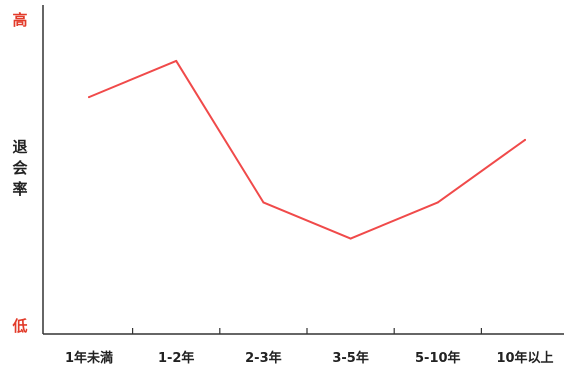 This screenshot has width=564, height=375. Describe the element at coordinates (263, 358) in the screenshot. I see `x-tick-label: 2-3年` at that location.